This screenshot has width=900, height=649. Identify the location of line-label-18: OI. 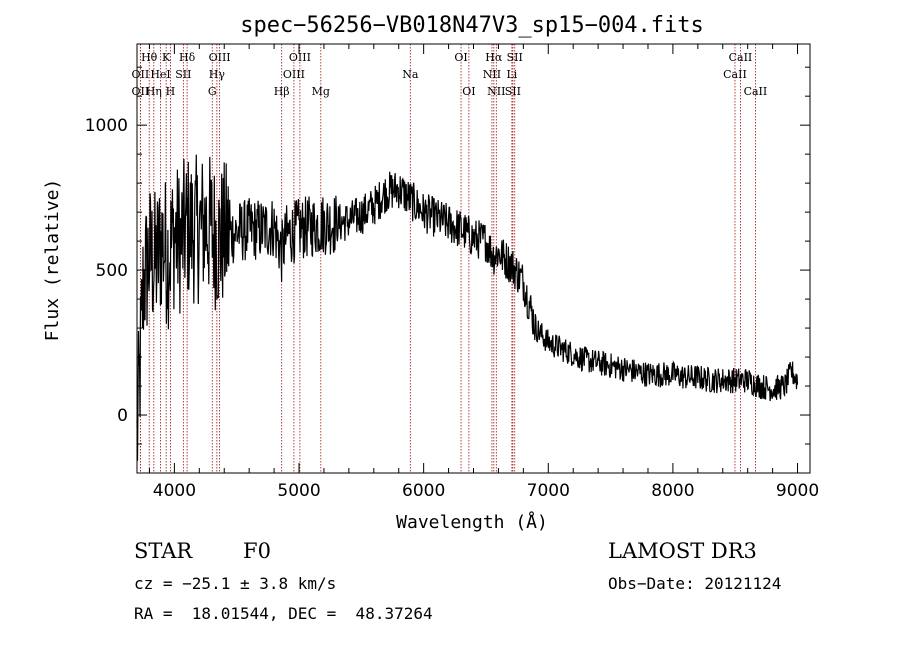
(468, 91).